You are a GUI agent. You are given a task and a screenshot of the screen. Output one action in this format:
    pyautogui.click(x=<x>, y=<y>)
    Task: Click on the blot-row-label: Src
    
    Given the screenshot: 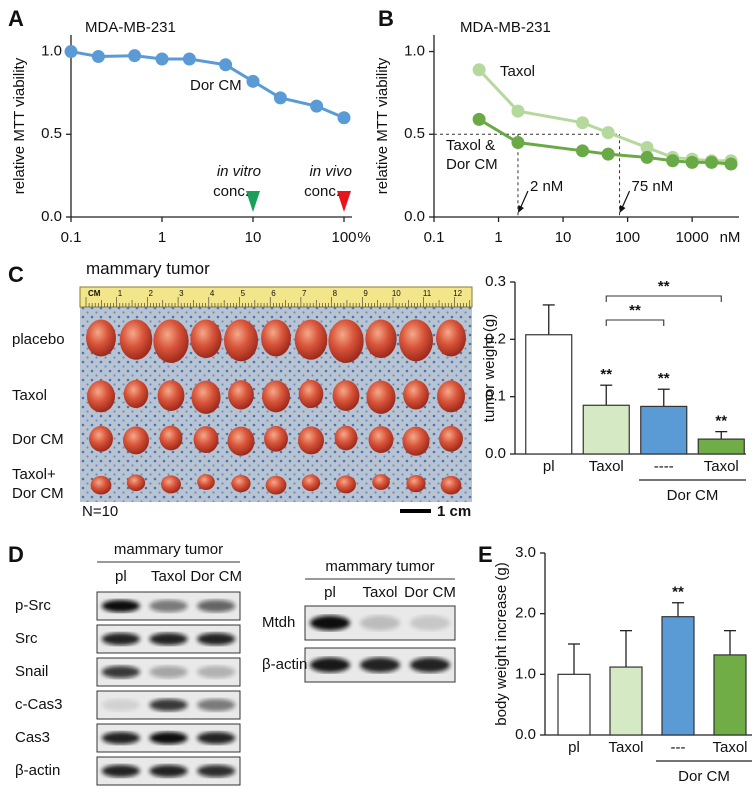 What is the action you would take?
    pyautogui.click(x=26, y=638)
    